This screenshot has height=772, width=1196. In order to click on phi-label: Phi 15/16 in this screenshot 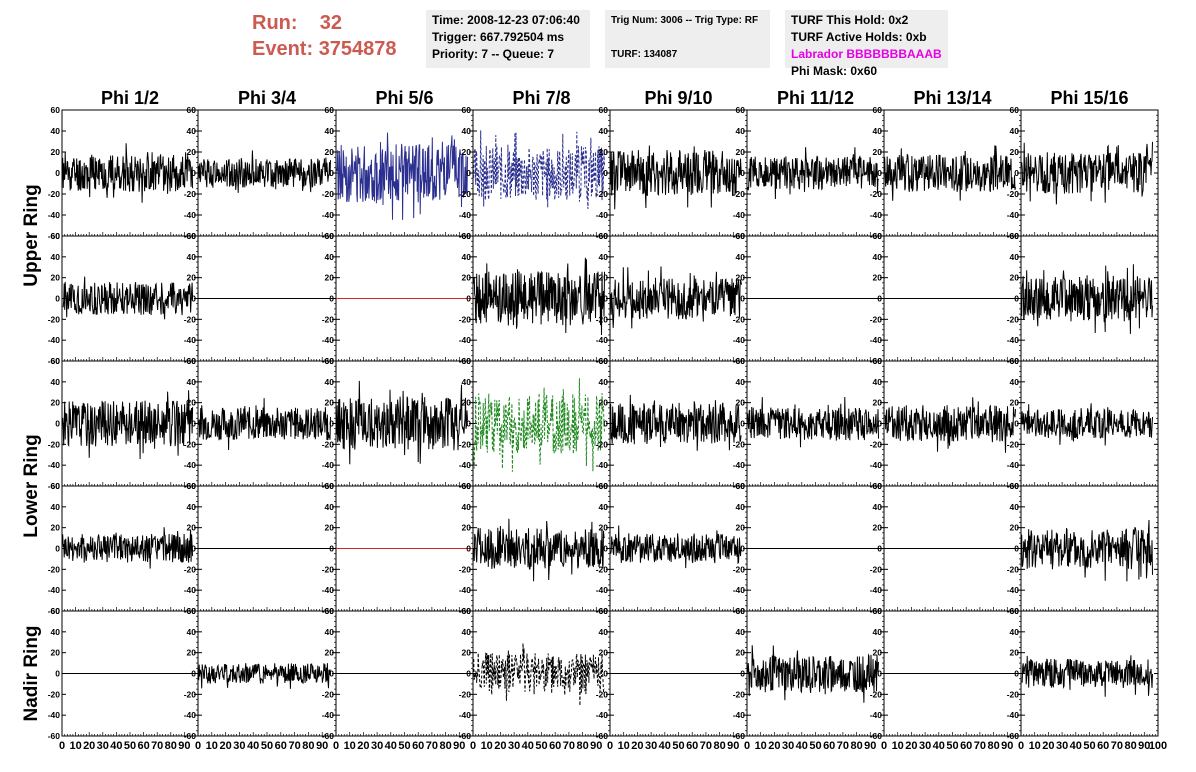, I will do `click(1089, 98)`.